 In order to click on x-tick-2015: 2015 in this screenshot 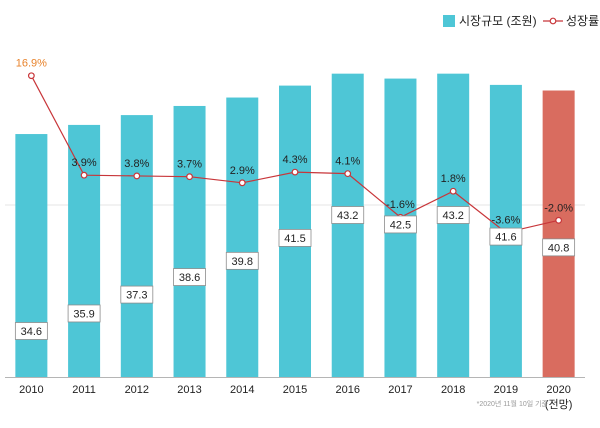, I will do `click(295, 390)`.